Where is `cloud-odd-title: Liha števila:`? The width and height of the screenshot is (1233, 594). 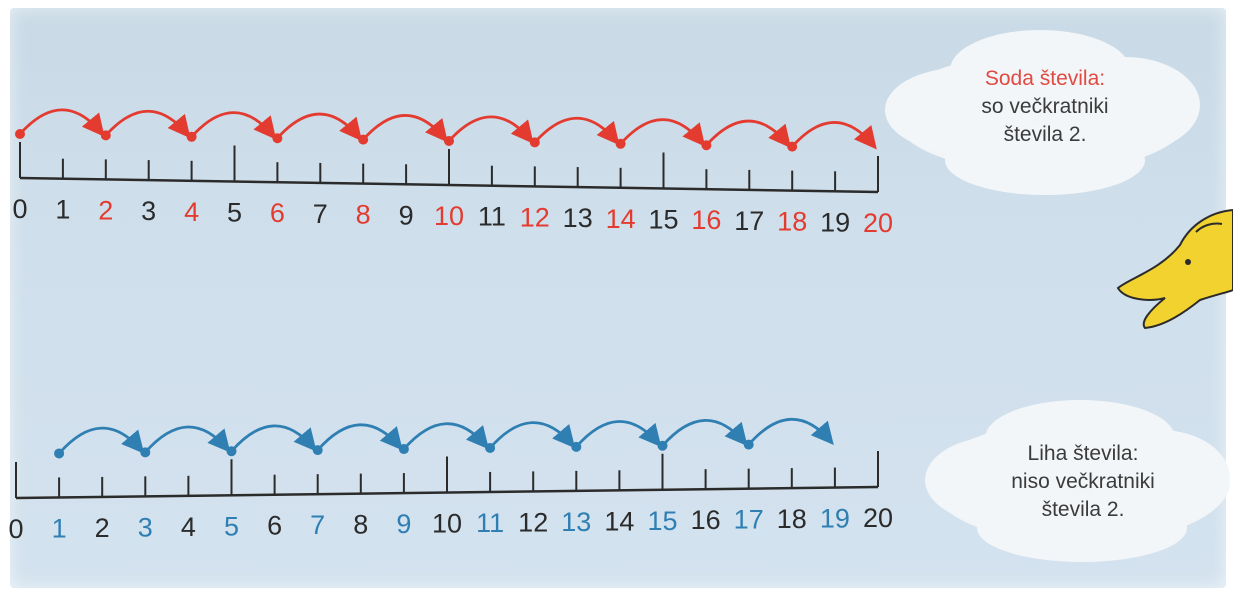 cloud-odd-title: Liha števila: is located at coordinates (1083, 453).